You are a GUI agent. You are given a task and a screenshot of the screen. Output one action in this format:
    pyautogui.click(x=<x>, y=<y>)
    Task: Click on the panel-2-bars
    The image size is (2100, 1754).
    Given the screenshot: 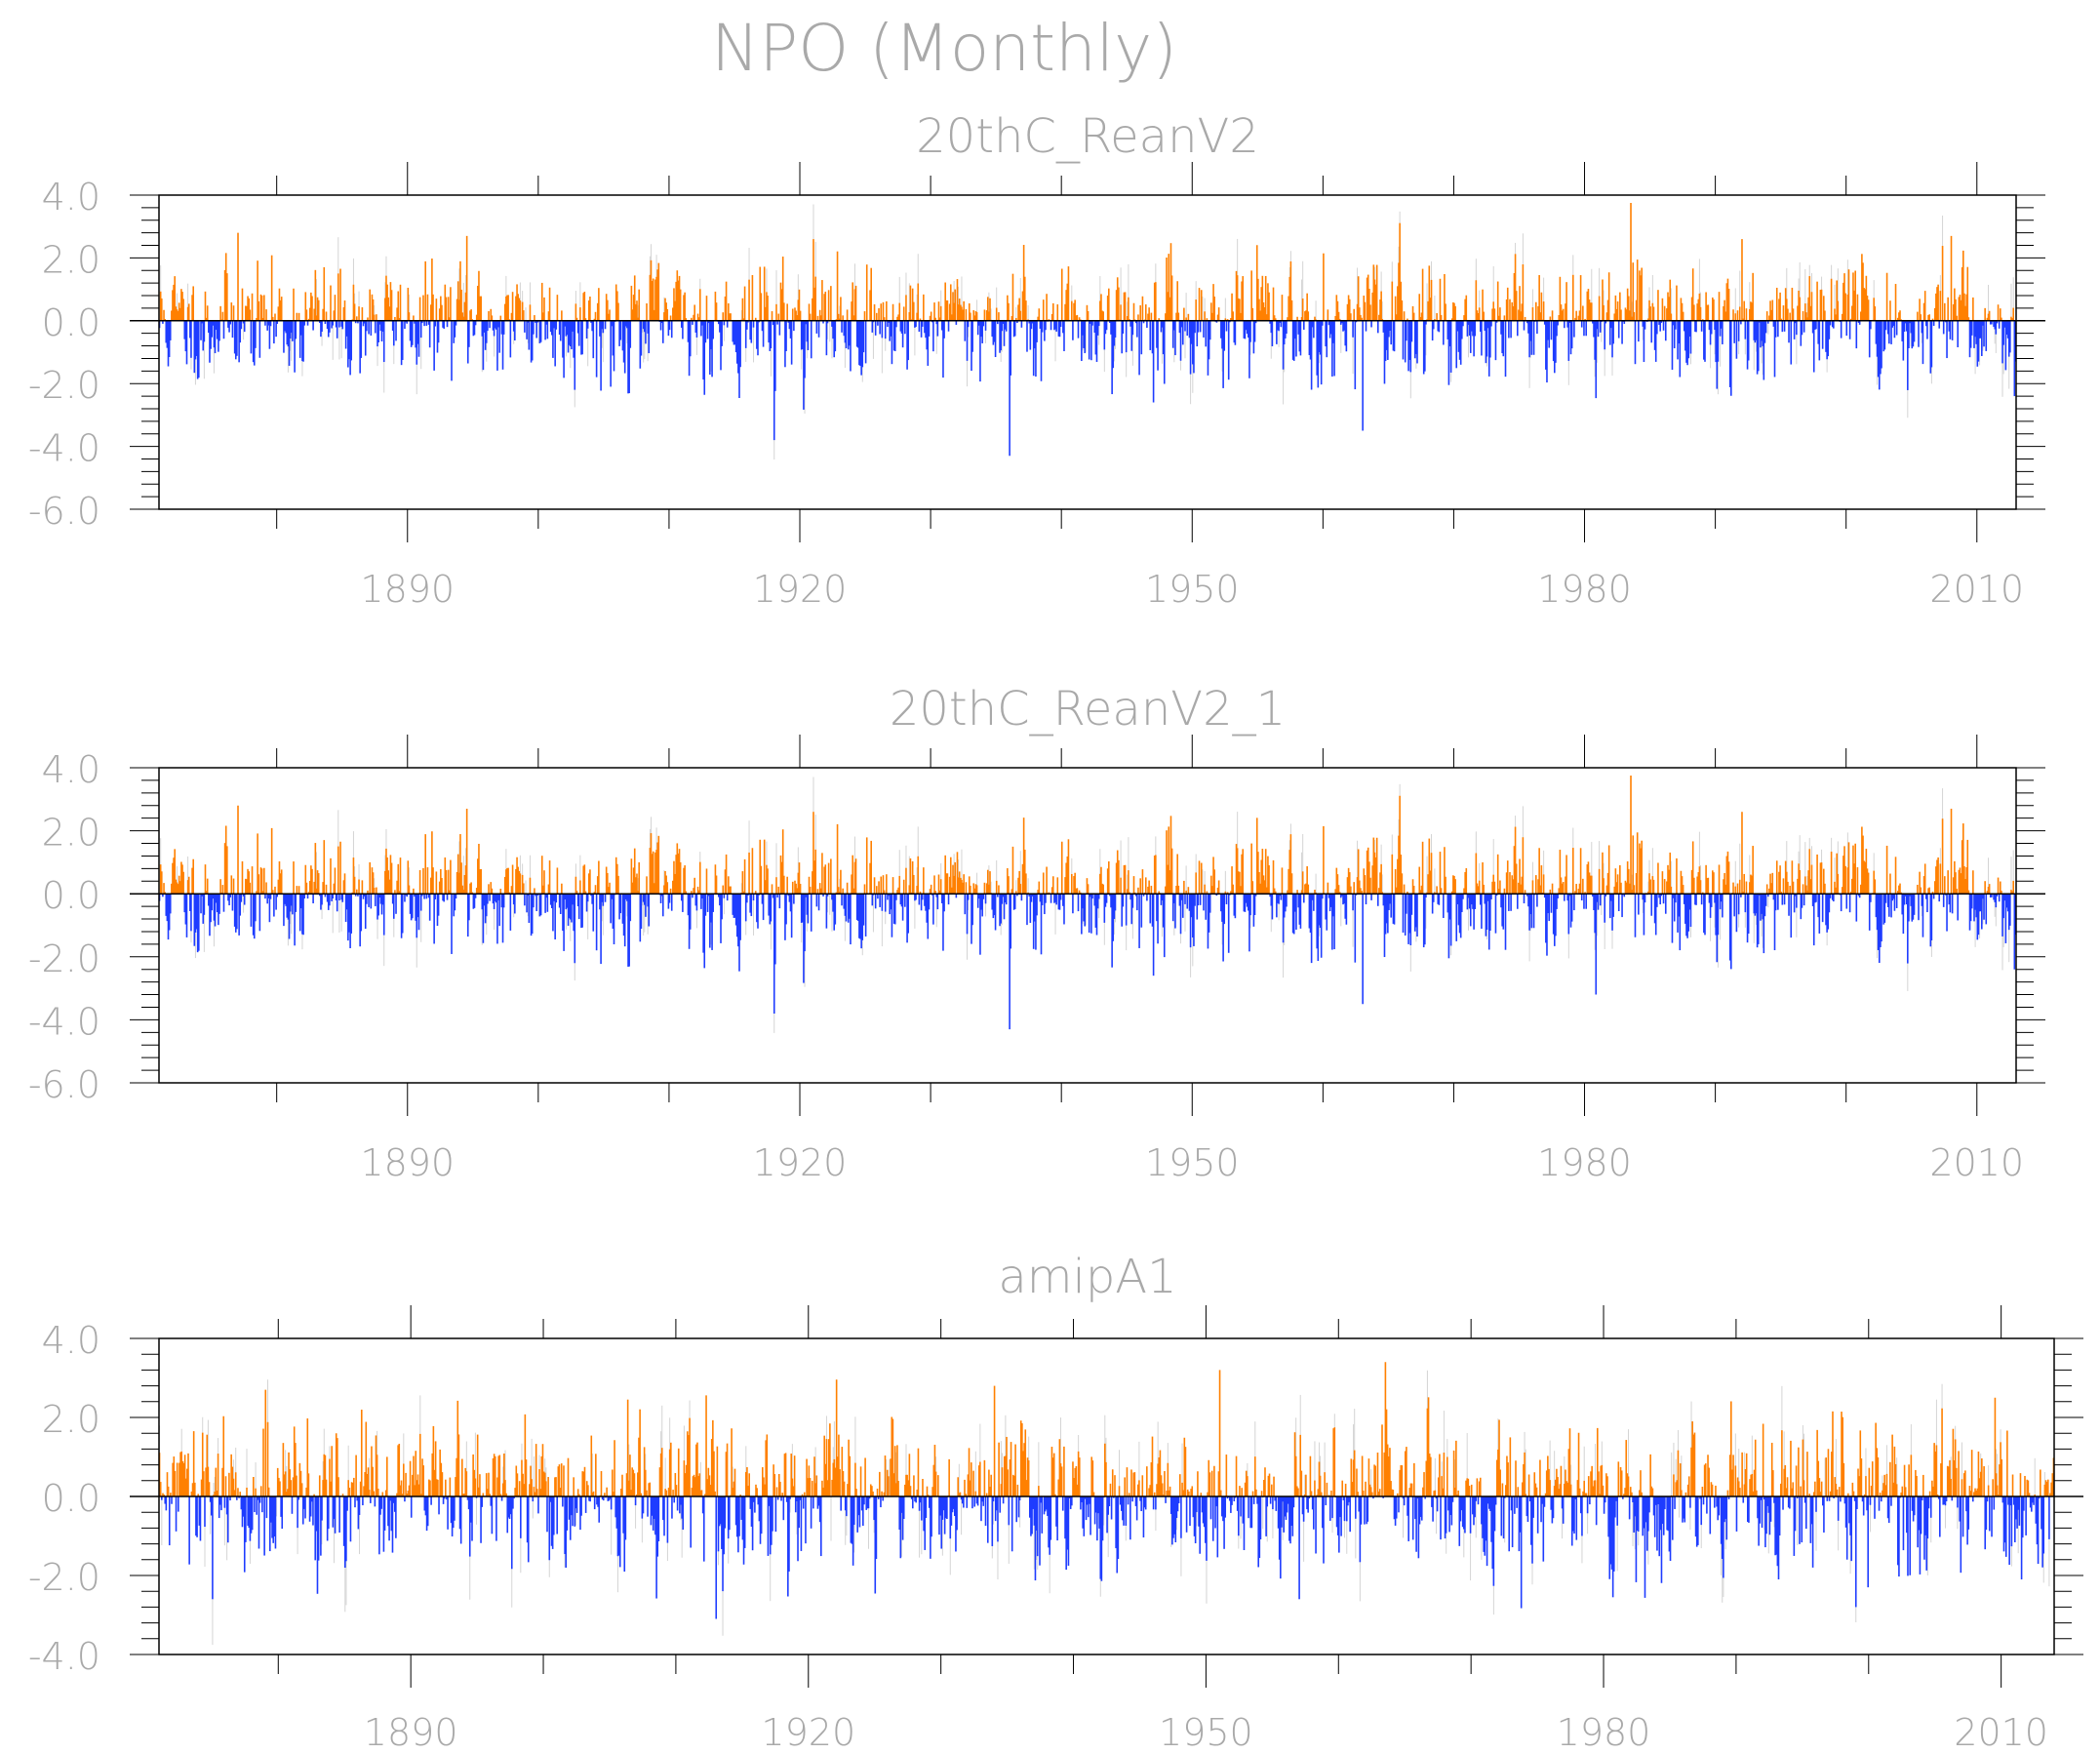 What is the action you would take?
    pyautogui.click(x=1088, y=904)
    